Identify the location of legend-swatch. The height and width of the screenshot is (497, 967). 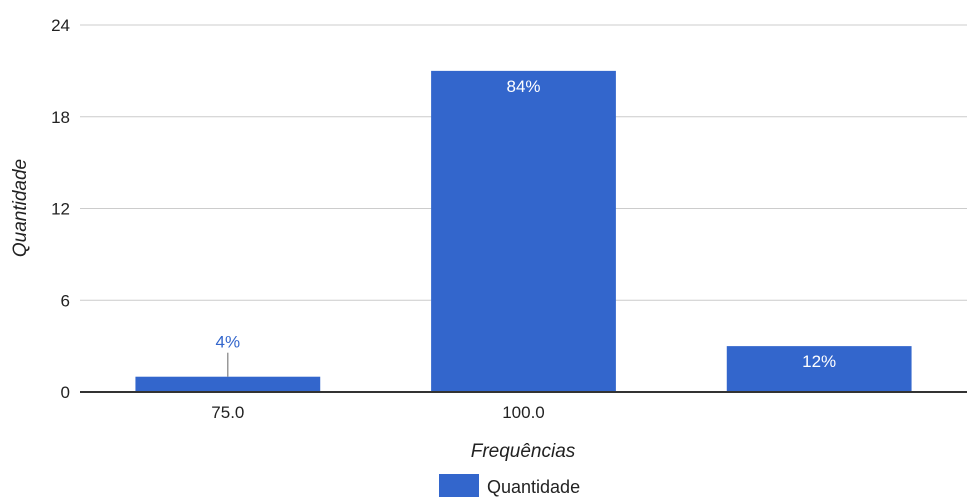
(459, 485).